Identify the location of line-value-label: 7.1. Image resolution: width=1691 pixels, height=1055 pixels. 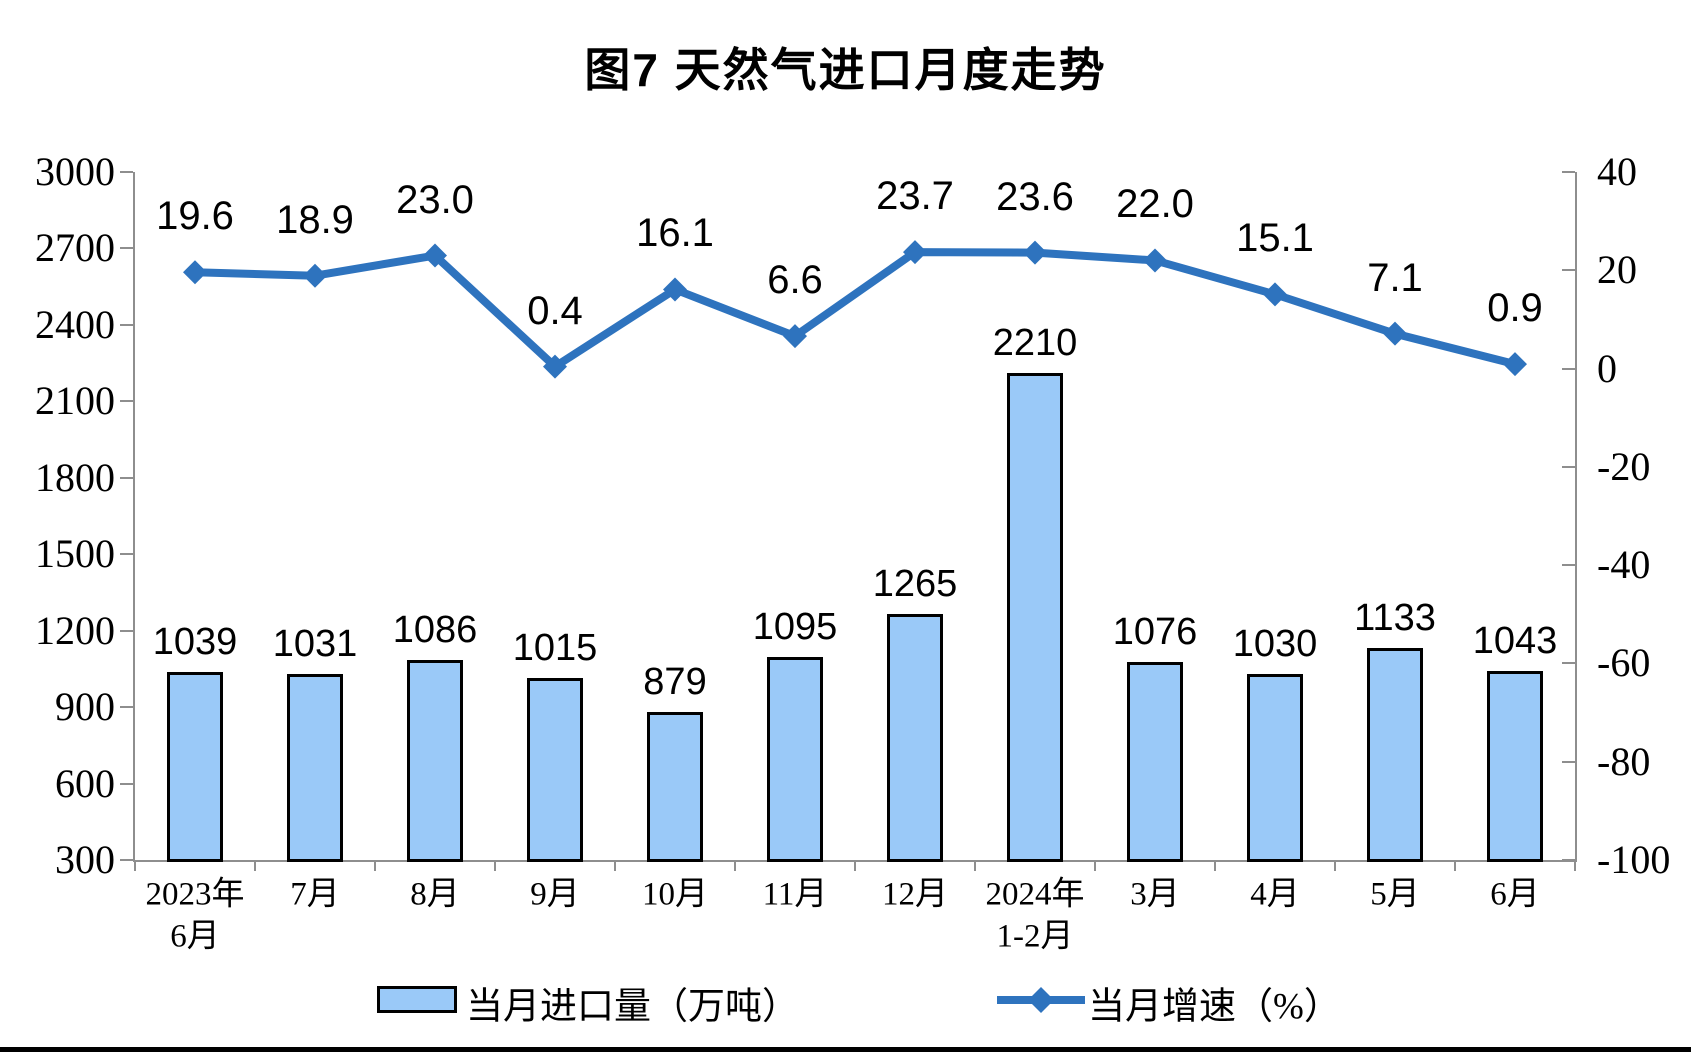
(1395, 277).